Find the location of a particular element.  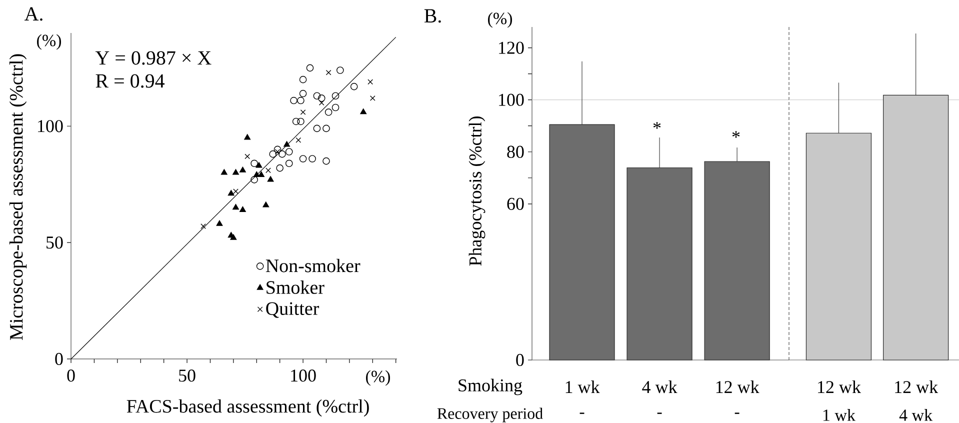

x-axis-title: FACS-based assessment (%ctrl) is located at coordinates (247, 408).